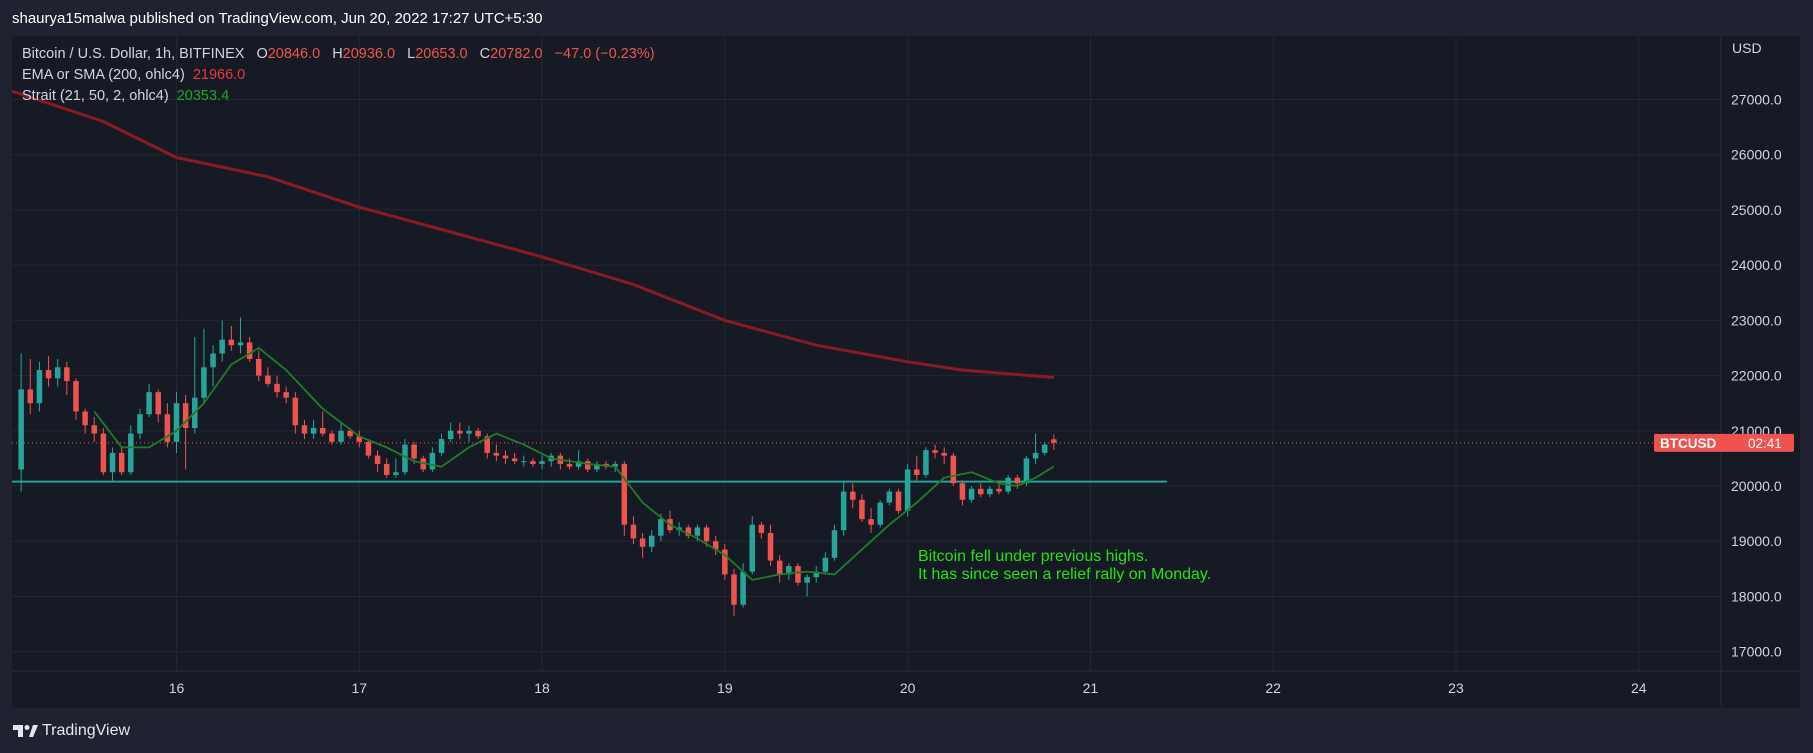 The height and width of the screenshot is (753, 1813). What do you see at coordinates (203, 96) in the screenshot?
I see `strait-value: 20353.4` at bounding box center [203, 96].